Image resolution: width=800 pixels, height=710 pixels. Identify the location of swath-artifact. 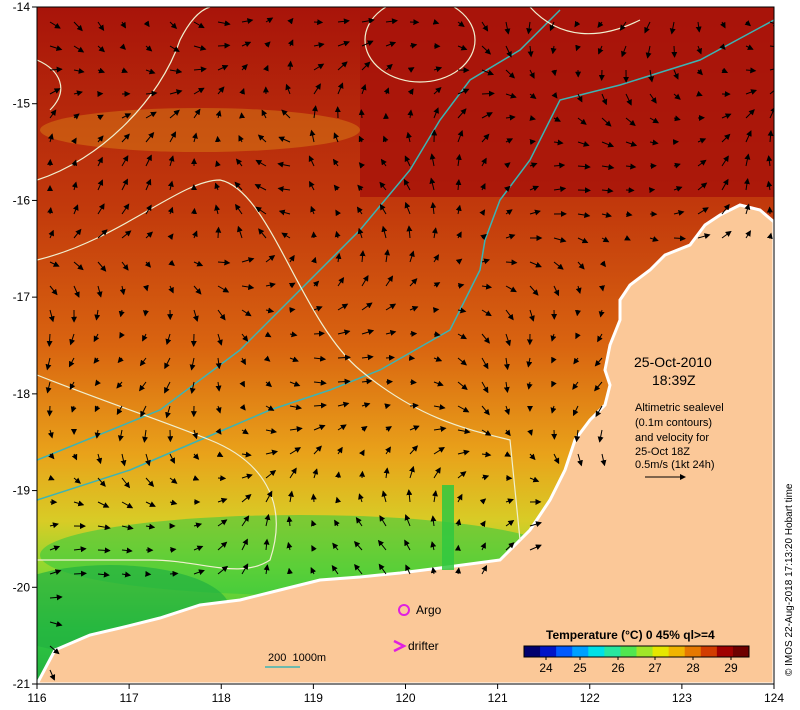
(448, 527).